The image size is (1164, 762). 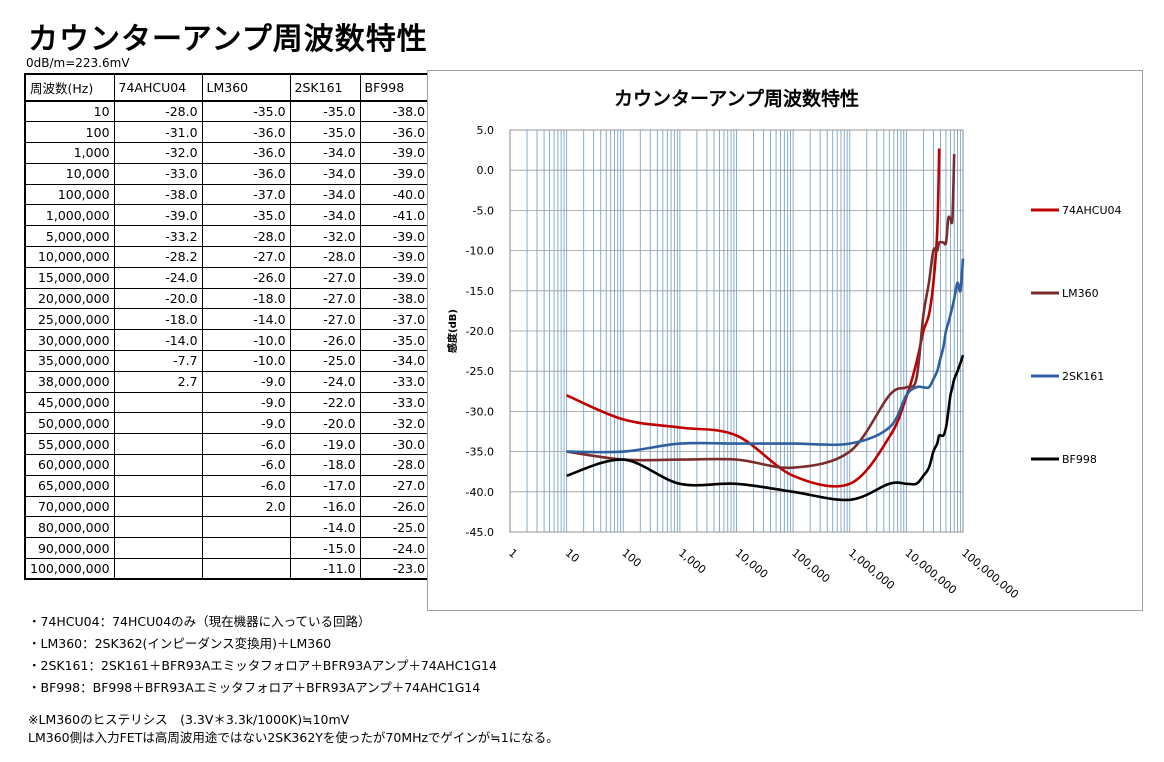 I want to click on header-74ahcu04: 74AHCU04, so click(x=158, y=87).